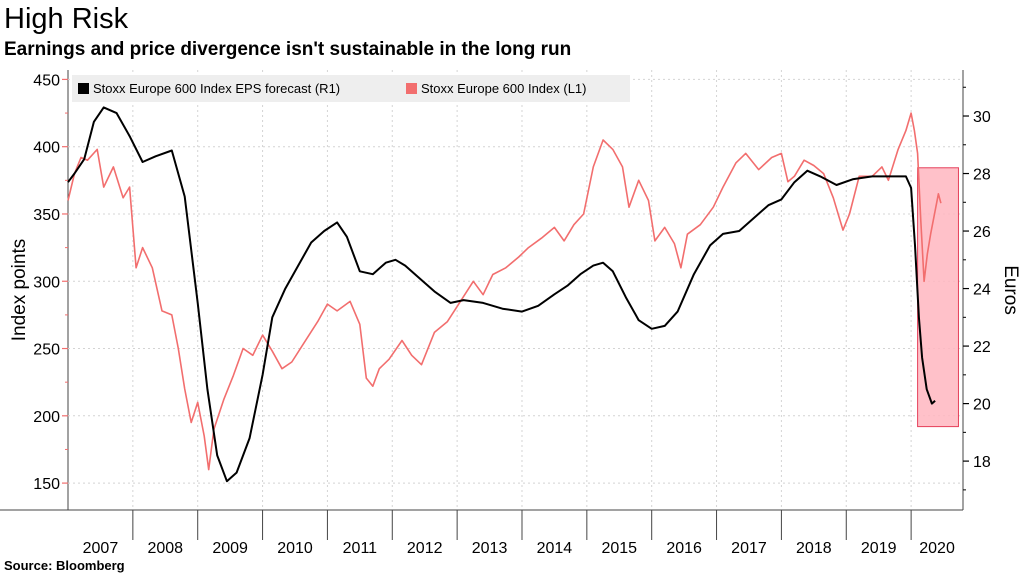 The image size is (1024, 576). What do you see at coordinates (879, 548) in the screenshot?
I see `x-tick-label: 2019` at bounding box center [879, 548].